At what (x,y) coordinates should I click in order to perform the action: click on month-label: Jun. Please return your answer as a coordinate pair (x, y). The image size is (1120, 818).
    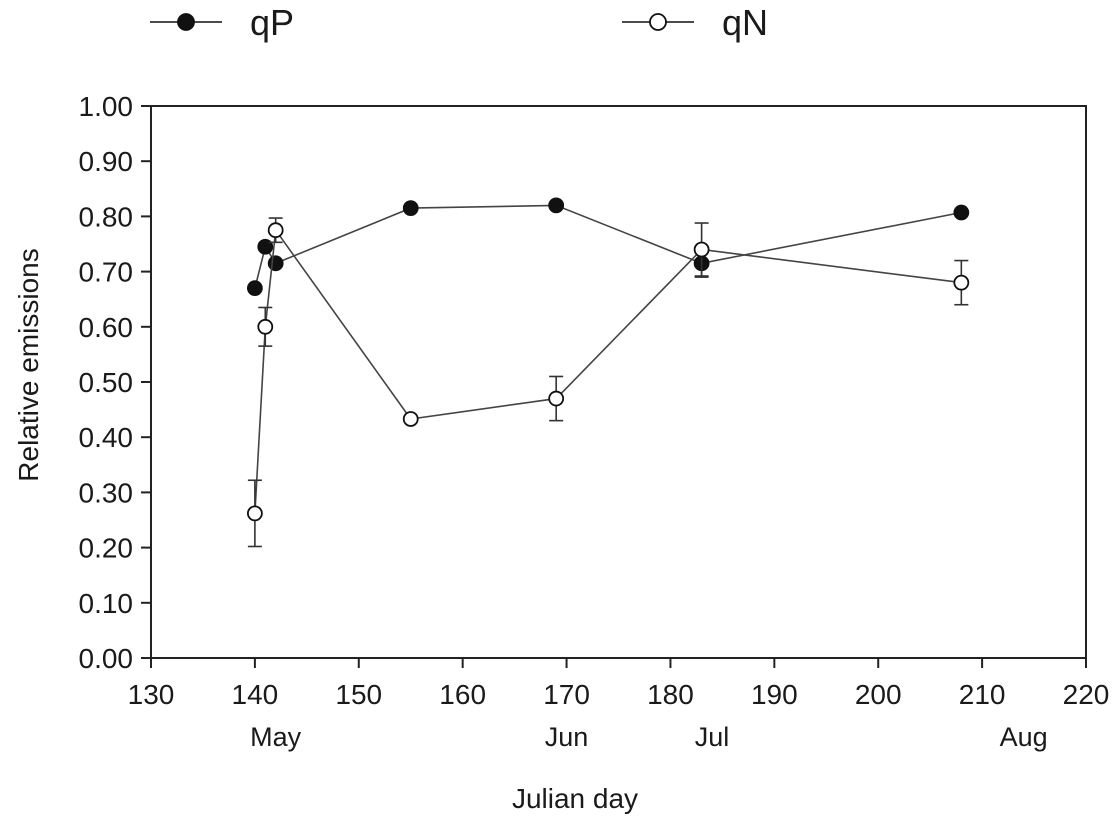
    Looking at the image, I should click on (567, 737).